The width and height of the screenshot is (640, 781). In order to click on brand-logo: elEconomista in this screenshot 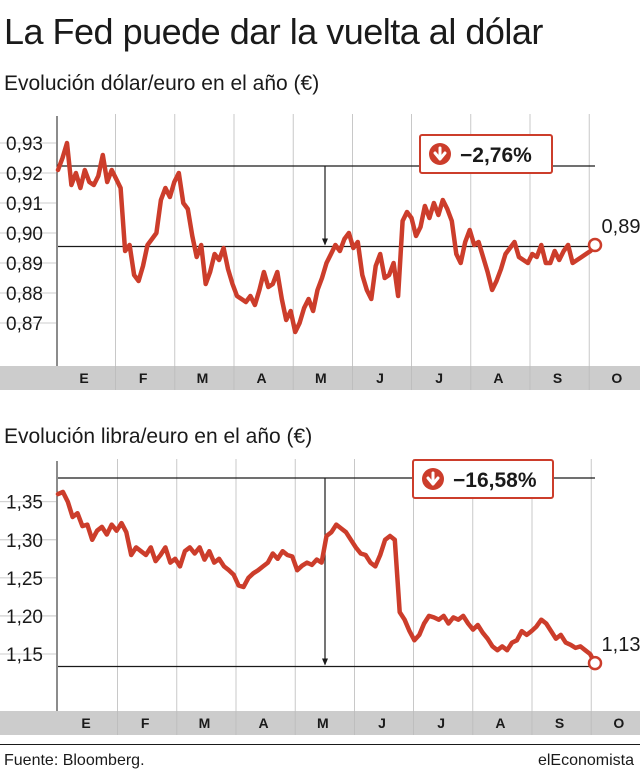, I will do `click(585, 760)`.